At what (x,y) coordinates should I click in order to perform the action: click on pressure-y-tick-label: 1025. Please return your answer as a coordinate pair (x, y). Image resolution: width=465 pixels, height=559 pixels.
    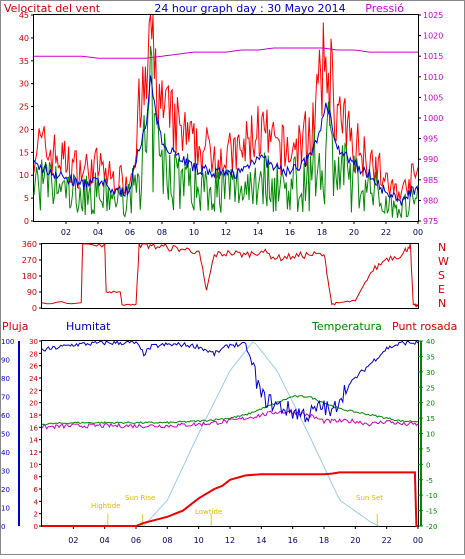
    Looking at the image, I should click on (433, 15).